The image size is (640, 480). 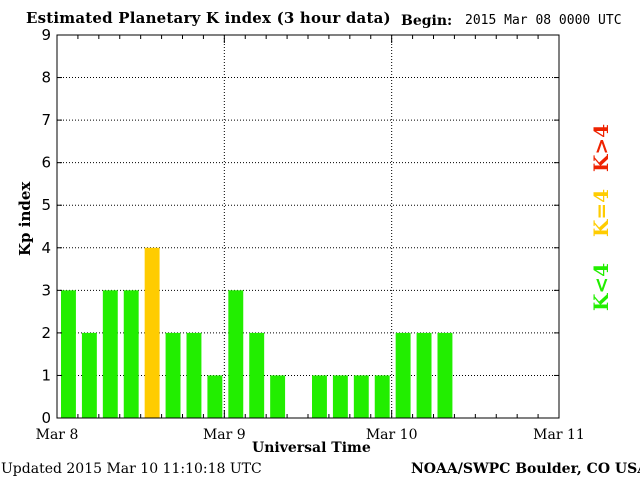 What do you see at coordinates (46, 78) in the screenshot?
I see `y-tick-label: 8` at bounding box center [46, 78].